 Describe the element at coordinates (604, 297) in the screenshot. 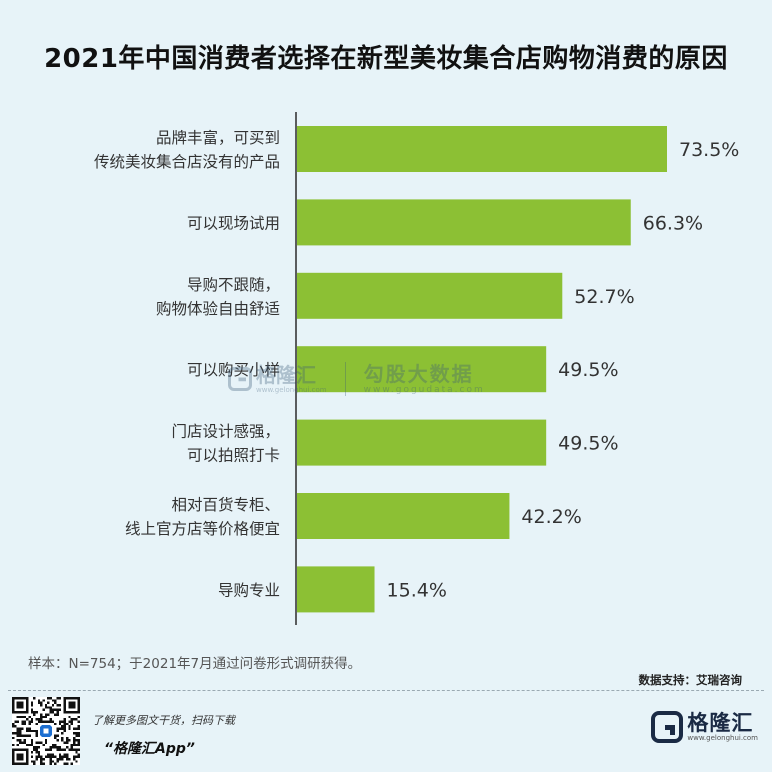

I see `value-label-2: 52.7%` at that location.